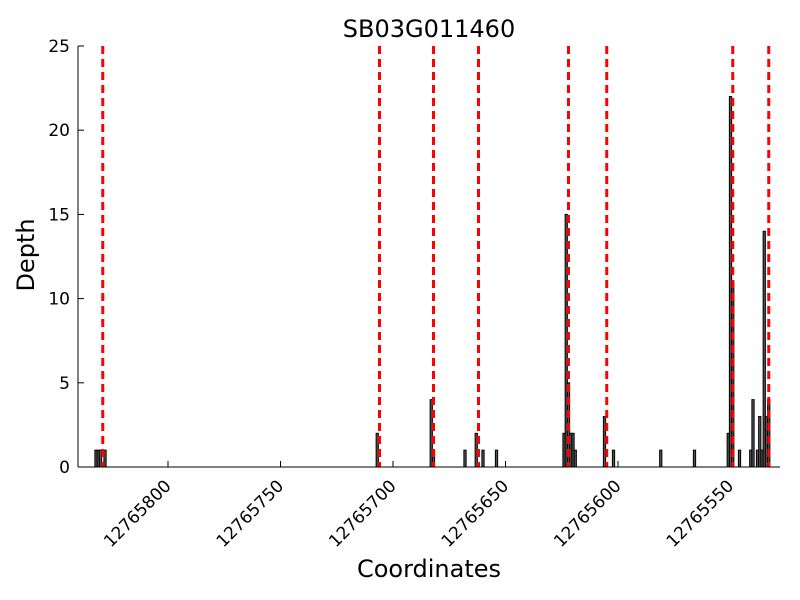 This screenshot has width=800, height=600. I want to click on y-tick-label: 15, so click(59, 215).